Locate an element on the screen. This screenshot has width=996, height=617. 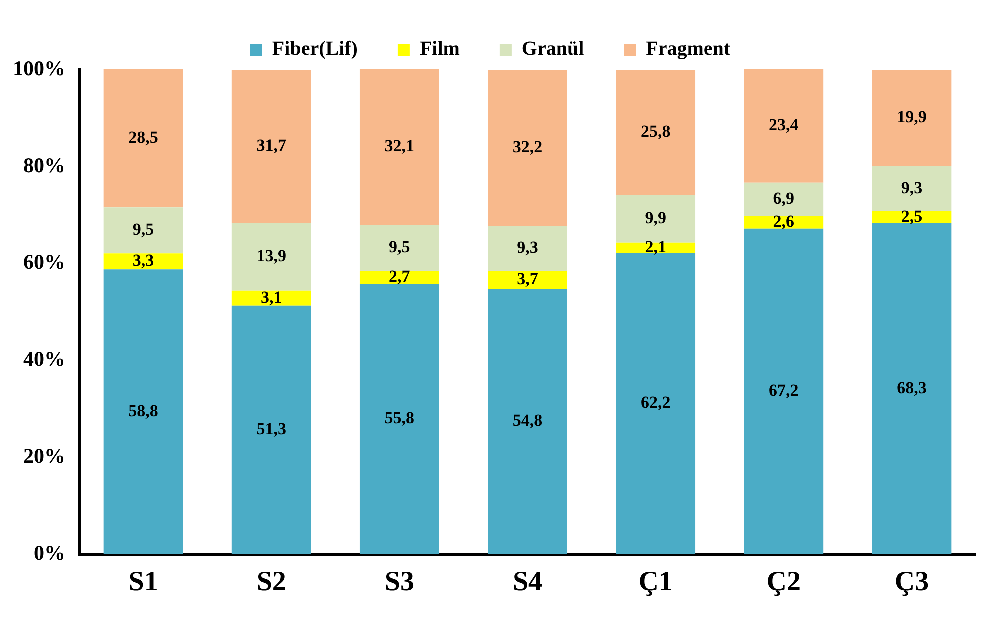
data-label: 62,2 is located at coordinates (655, 402).